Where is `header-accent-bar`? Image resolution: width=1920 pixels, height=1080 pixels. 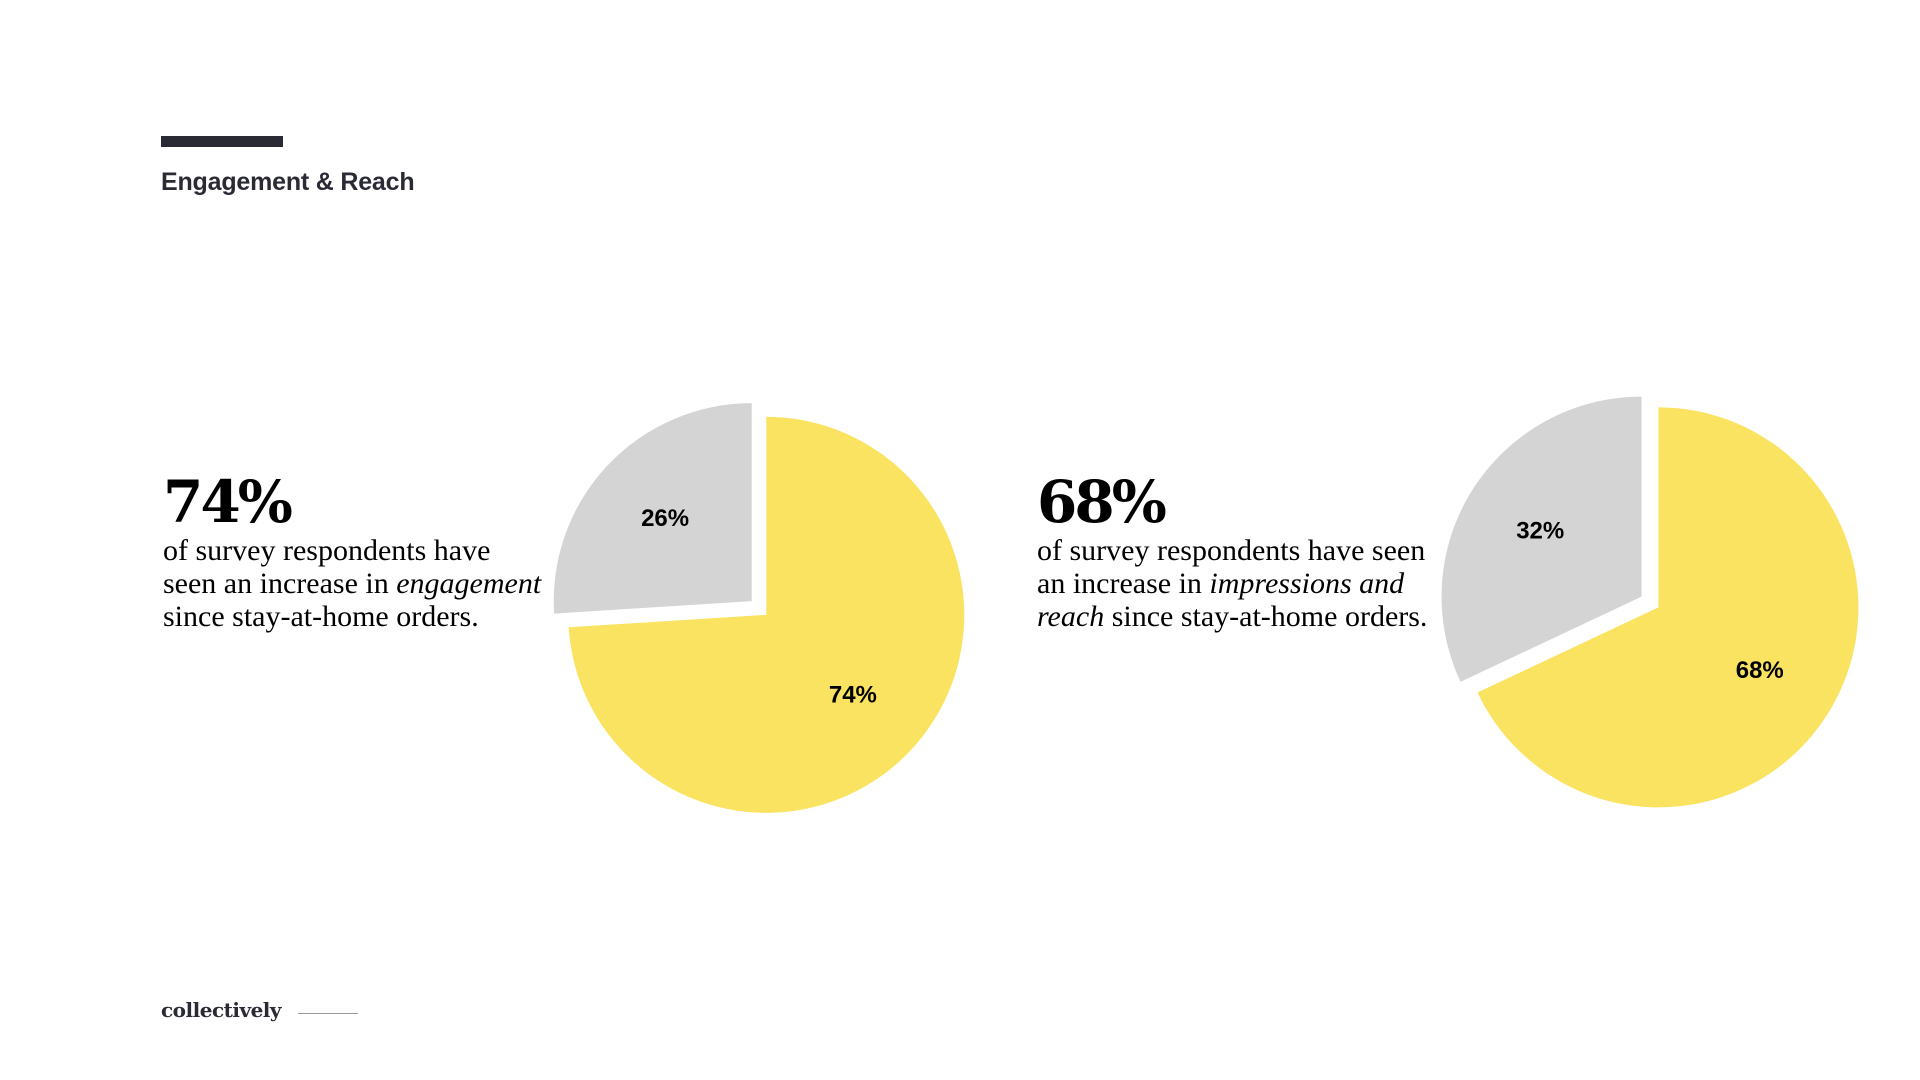
header-accent-bar is located at coordinates (222, 141).